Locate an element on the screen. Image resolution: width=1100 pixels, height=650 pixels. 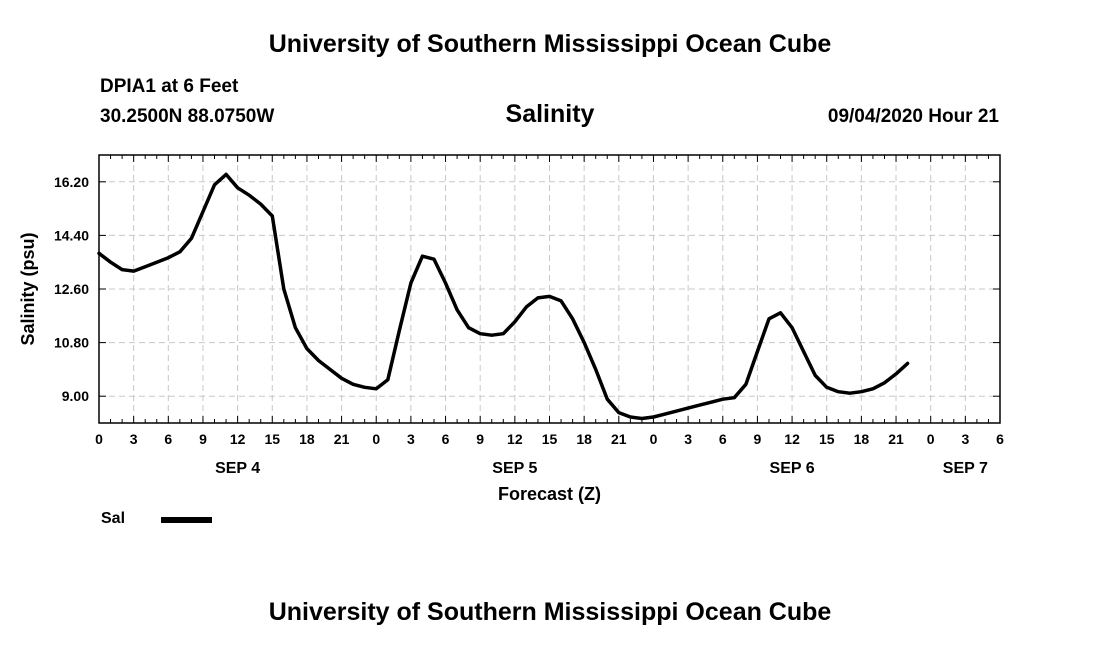
station-name: DPIA1 at 6 Feet is located at coordinates (169, 86).